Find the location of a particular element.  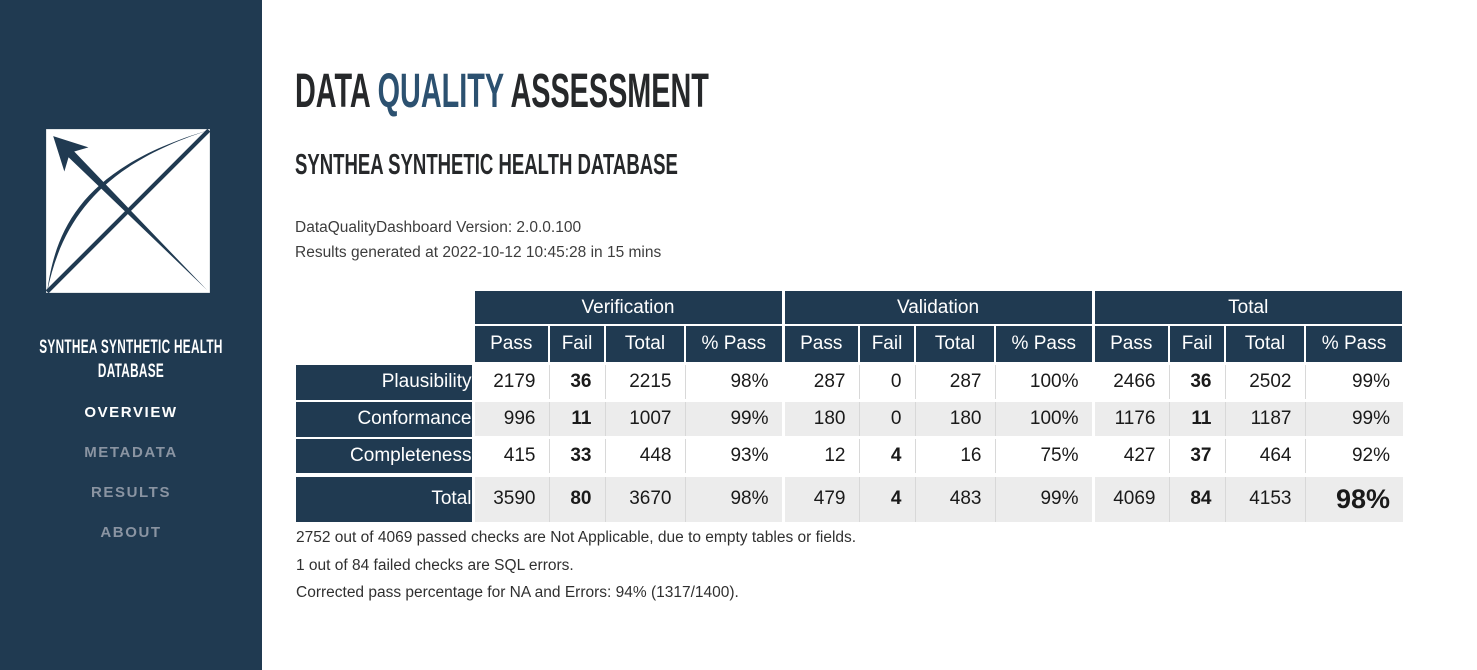

col-validation-pass: Pass is located at coordinates (820, 344).